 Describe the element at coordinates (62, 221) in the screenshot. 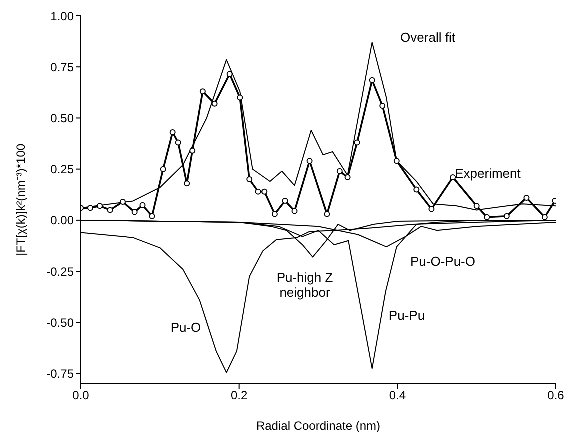

I see `y-tick-label: 0.00` at that location.